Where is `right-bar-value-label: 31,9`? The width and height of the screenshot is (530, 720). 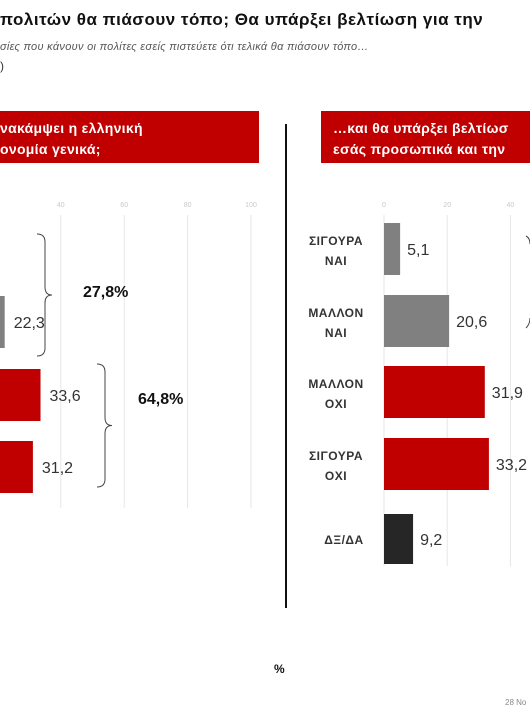
right-bar-value-label: 31,9 is located at coordinates (507, 393).